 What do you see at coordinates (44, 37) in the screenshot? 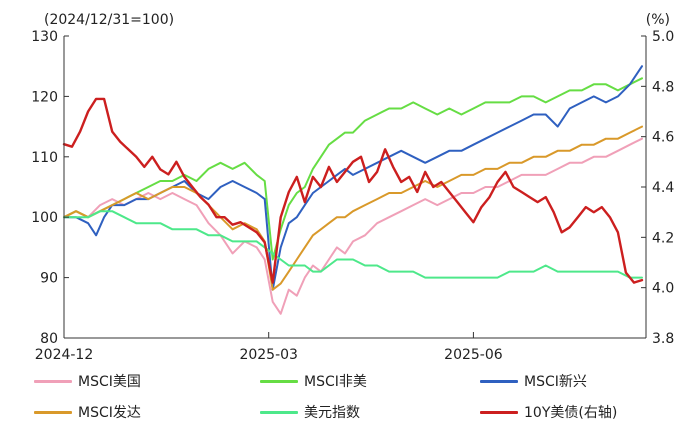
I see `left-tick-label: 130` at bounding box center [44, 37].